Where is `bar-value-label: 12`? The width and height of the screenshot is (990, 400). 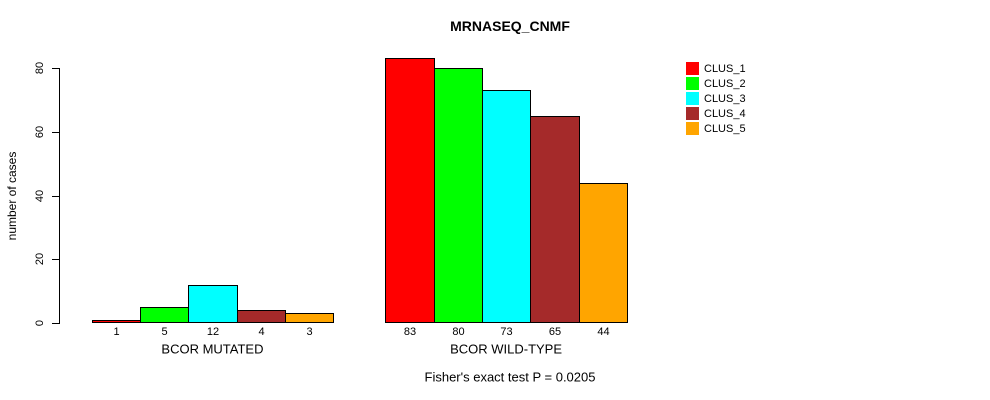
bar-value-label: 12 is located at coordinates (213, 332).